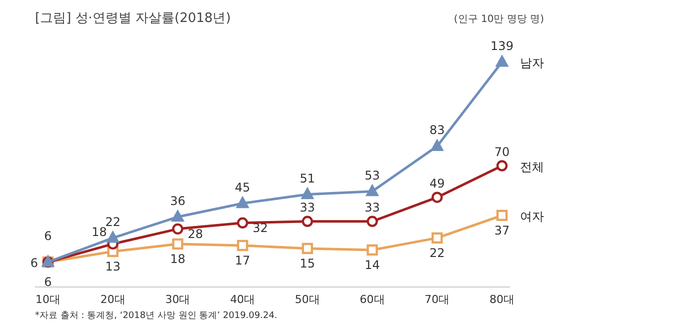 Image resolution: width=679 pixels, height=325 pixels. What do you see at coordinates (532, 216) in the screenshot?
I see `series-label: 여자` at bounding box center [532, 216].